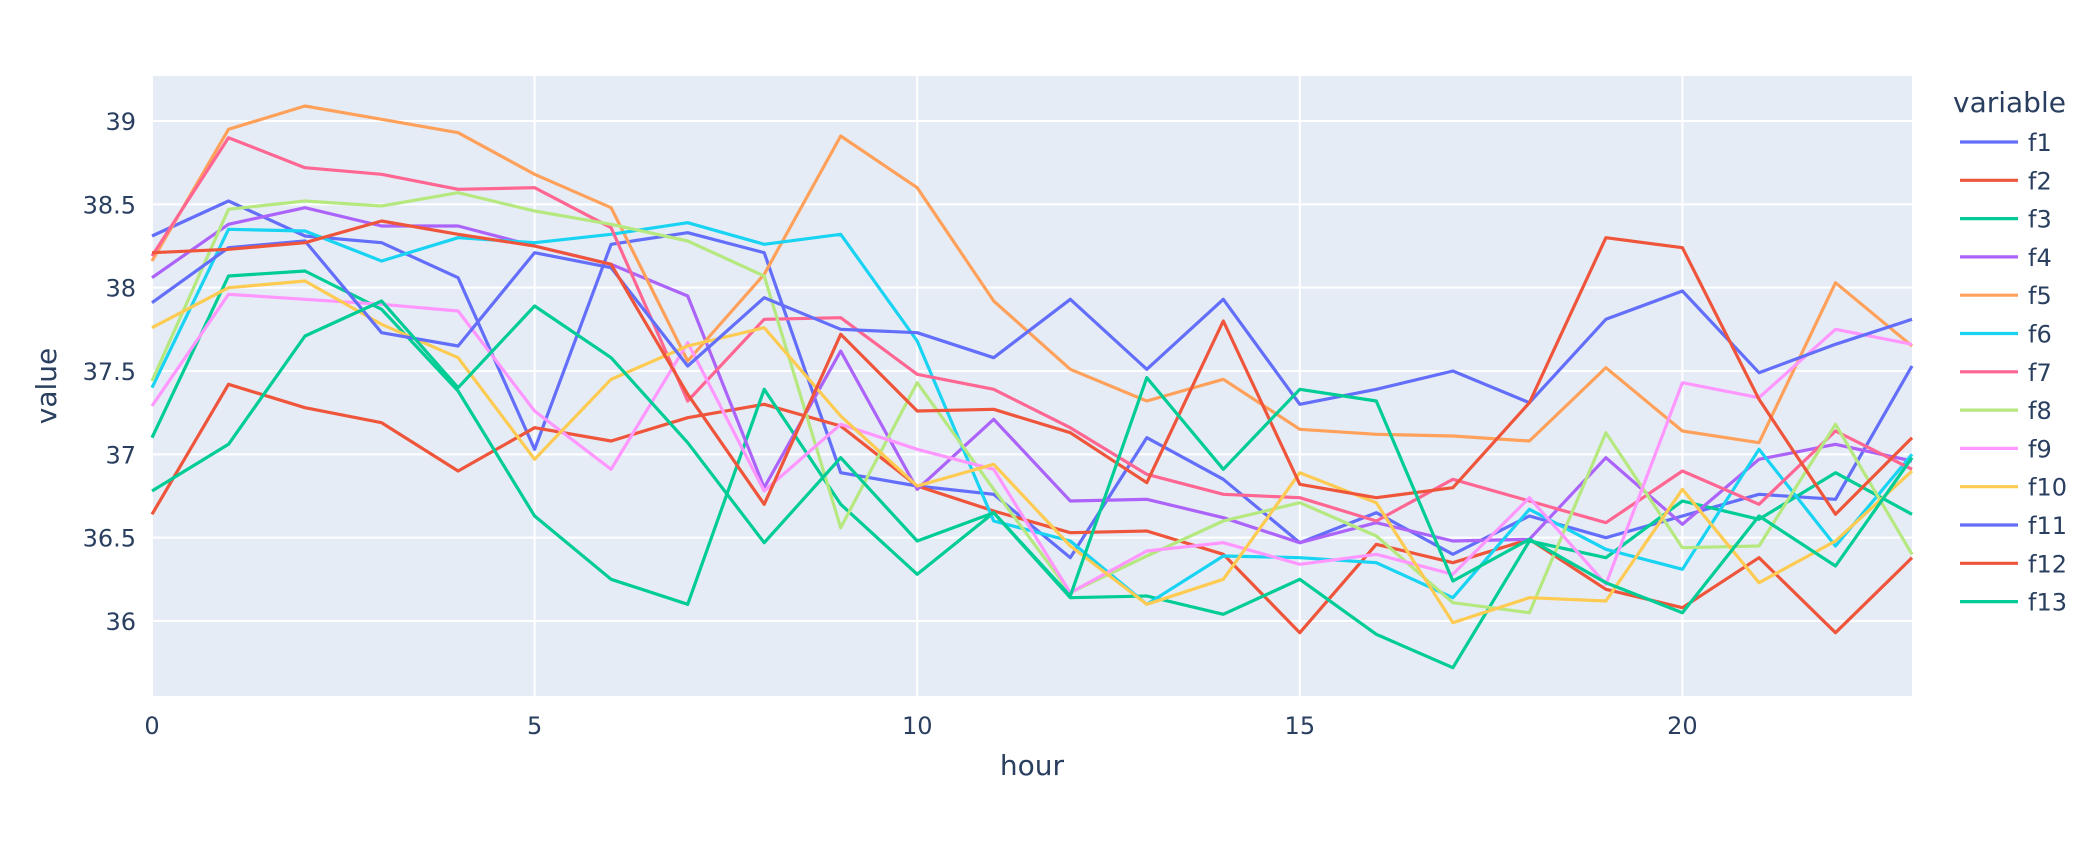 The image size is (2094, 848). What do you see at coordinates (2040, 373) in the screenshot?
I see `legend-label-f7: f7` at bounding box center [2040, 373].